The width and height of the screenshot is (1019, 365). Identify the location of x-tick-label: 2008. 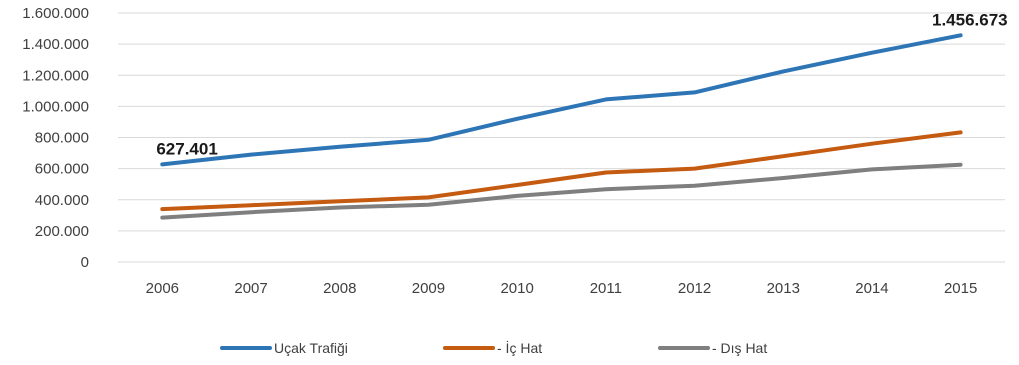
(339, 288).